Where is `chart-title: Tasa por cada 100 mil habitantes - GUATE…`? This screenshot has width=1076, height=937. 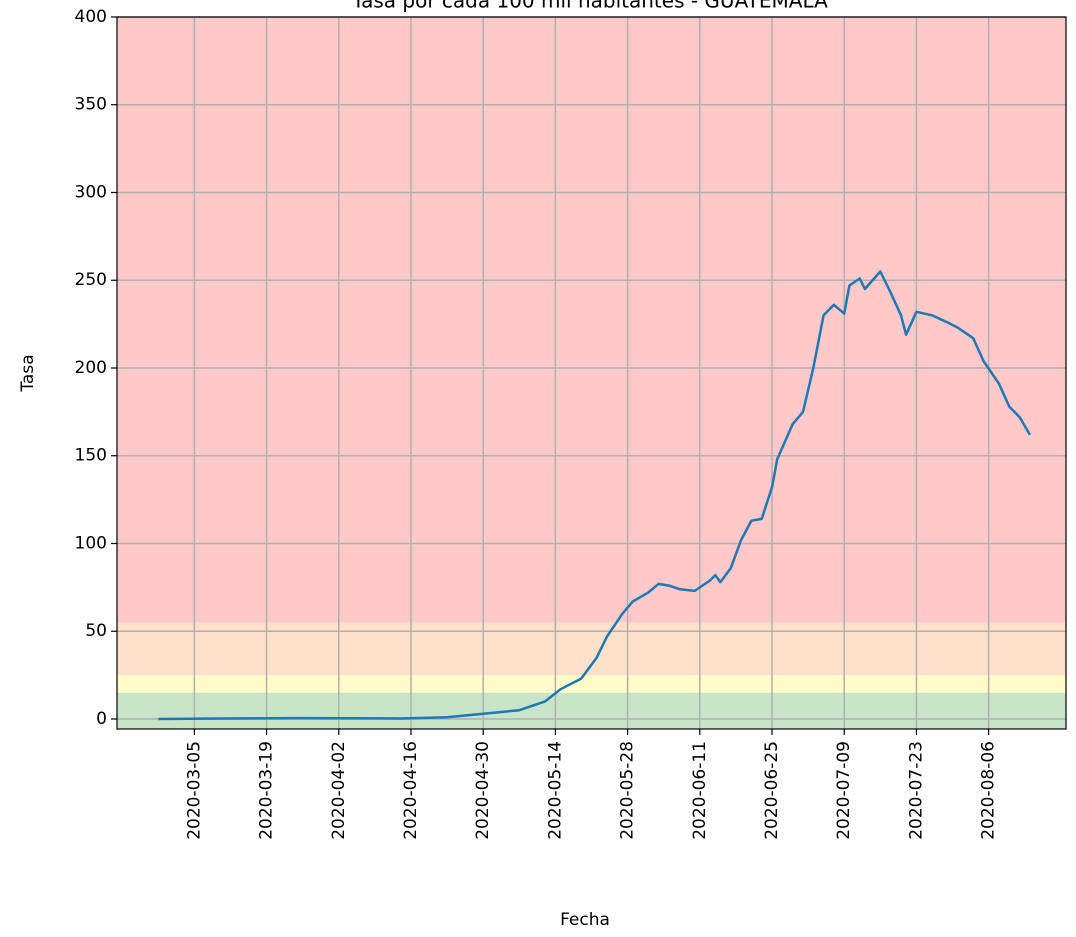
chart-title: Tasa por cada 100 mil habitantes - GUATE… is located at coordinates (589, 6).